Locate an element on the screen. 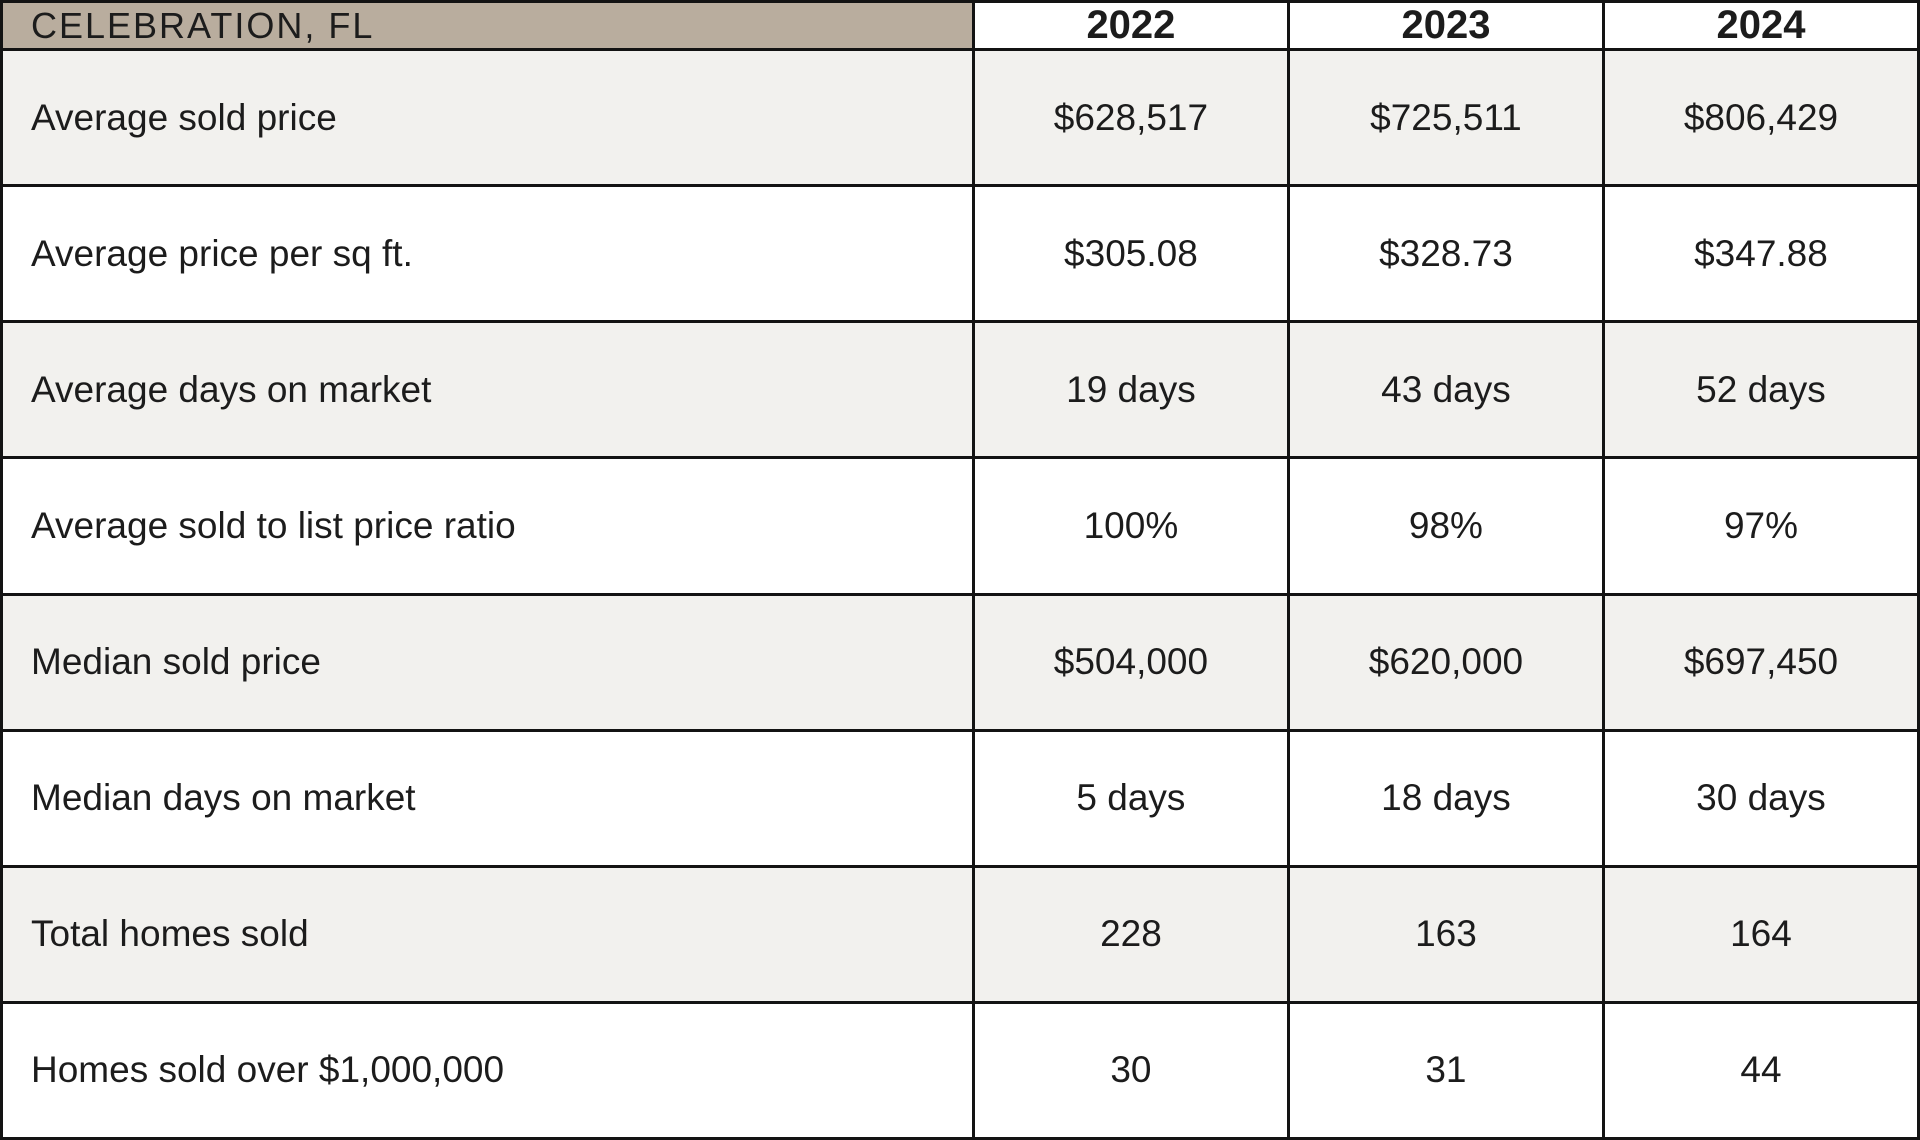  row-label: Average sold price is located at coordinates (487, 117).